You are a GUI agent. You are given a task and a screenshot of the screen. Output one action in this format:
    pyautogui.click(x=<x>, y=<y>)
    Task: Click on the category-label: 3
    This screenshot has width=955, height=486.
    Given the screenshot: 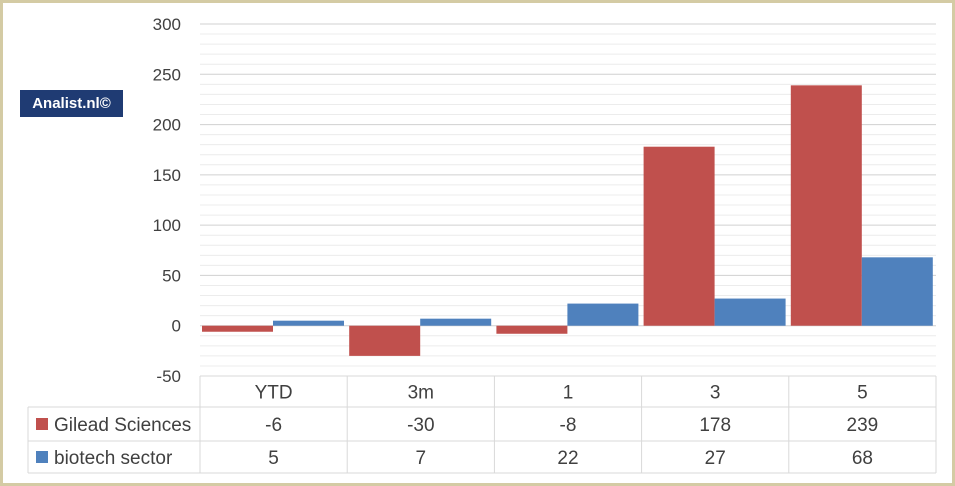 What is the action you would take?
    pyautogui.click(x=715, y=393)
    